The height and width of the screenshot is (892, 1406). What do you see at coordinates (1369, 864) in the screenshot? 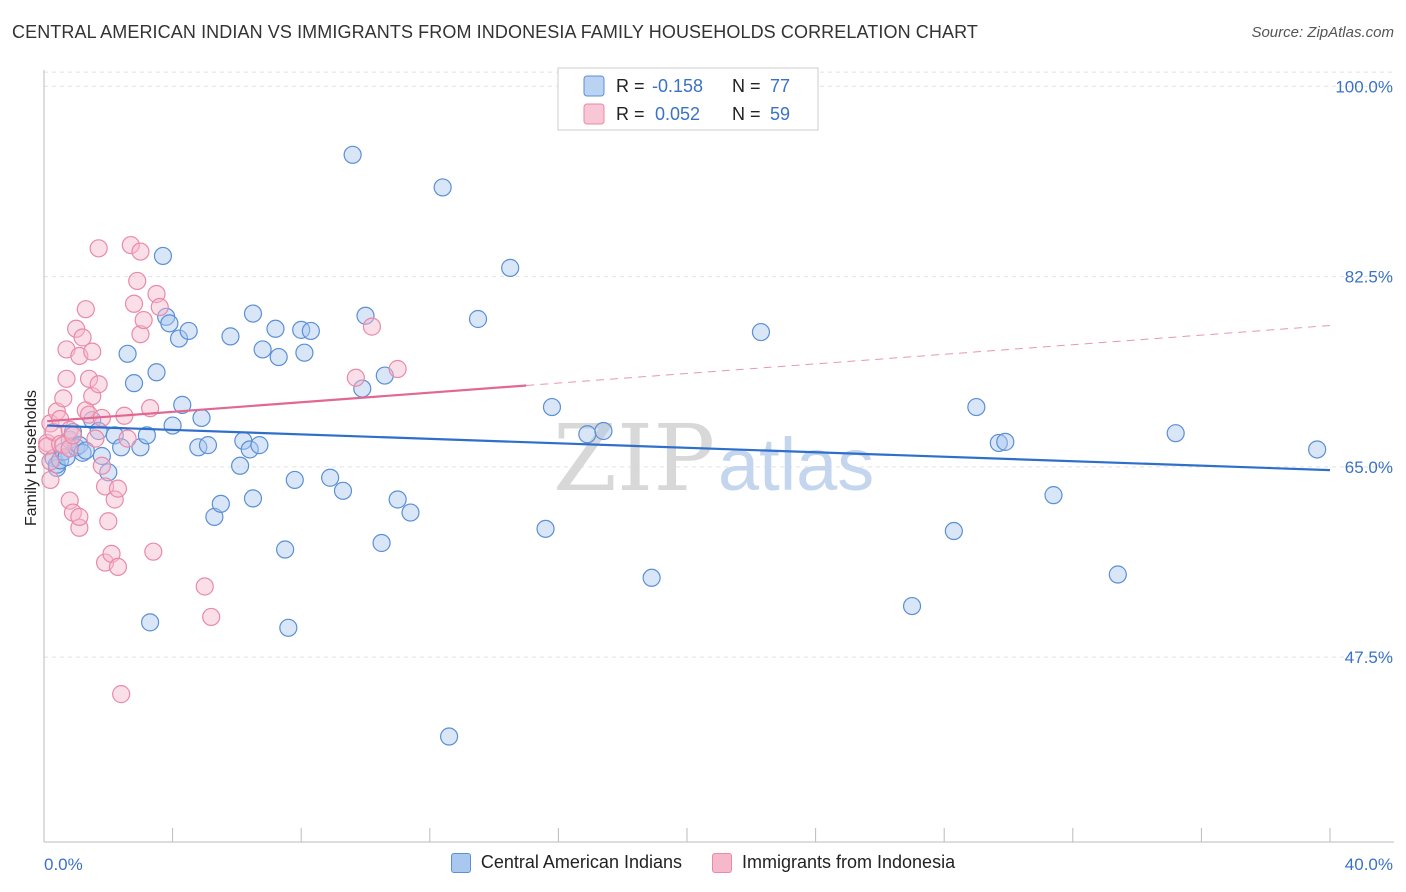
I see `x-tick-label-1: 40.0%` at bounding box center [1369, 864].